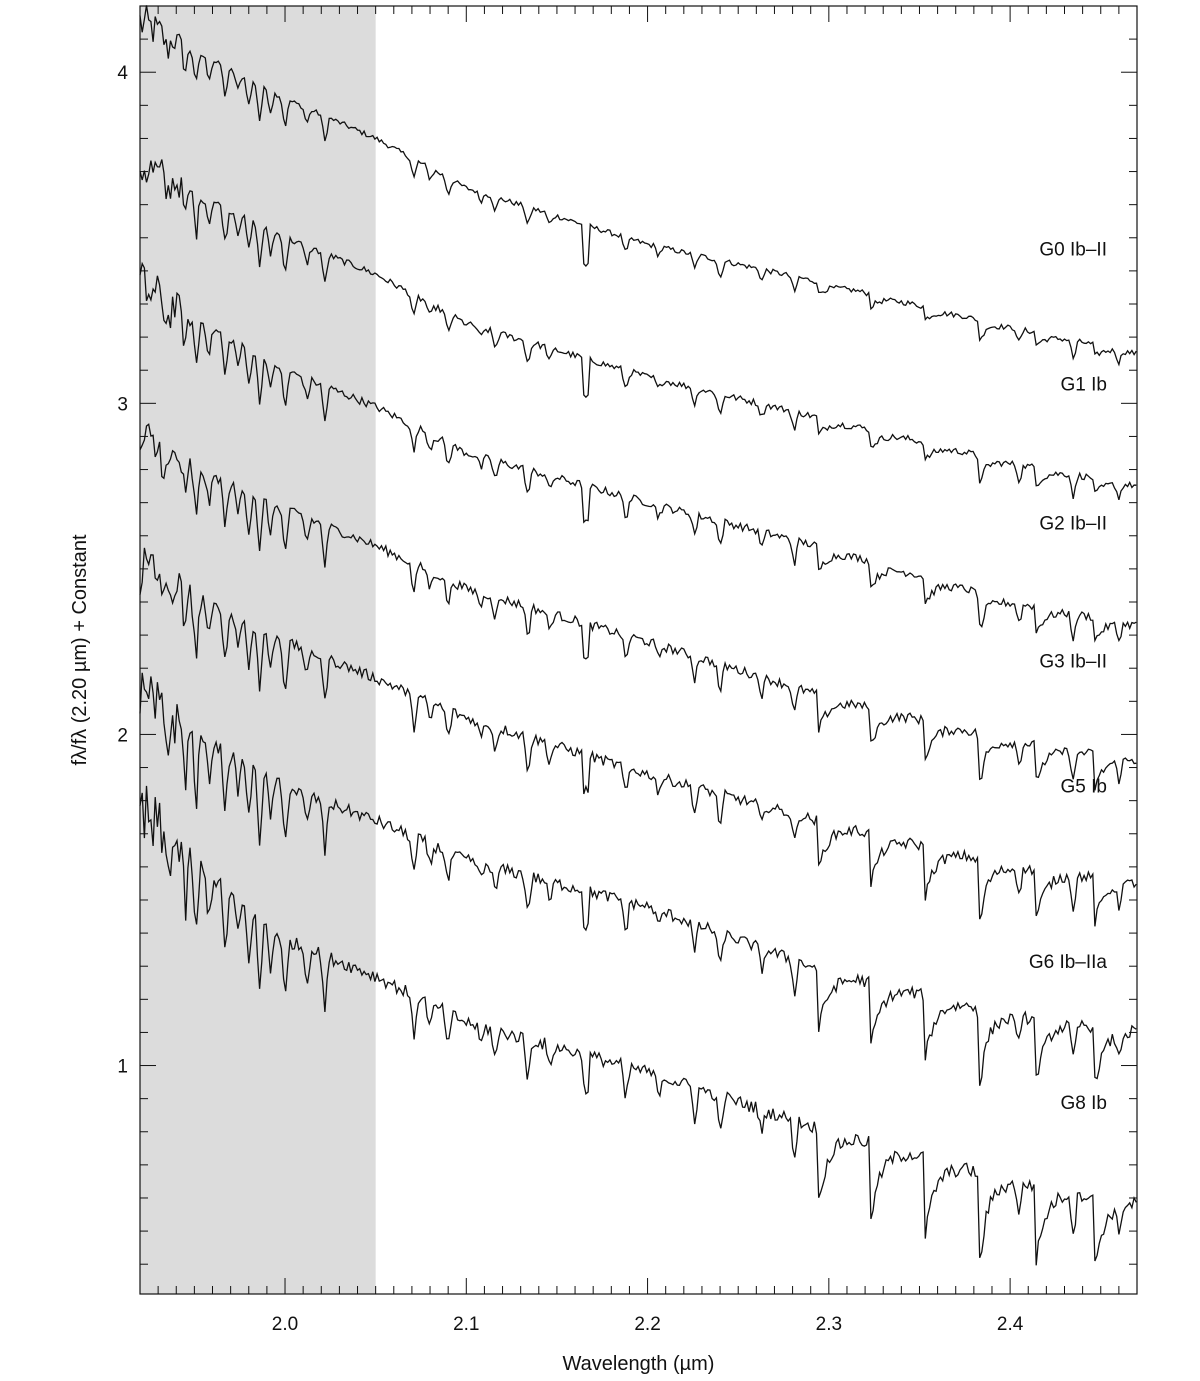  What do you see at coordinates (122, 73) in the screenshot?
I see `y-tick-label: 4` at bounding box center [122, 73].